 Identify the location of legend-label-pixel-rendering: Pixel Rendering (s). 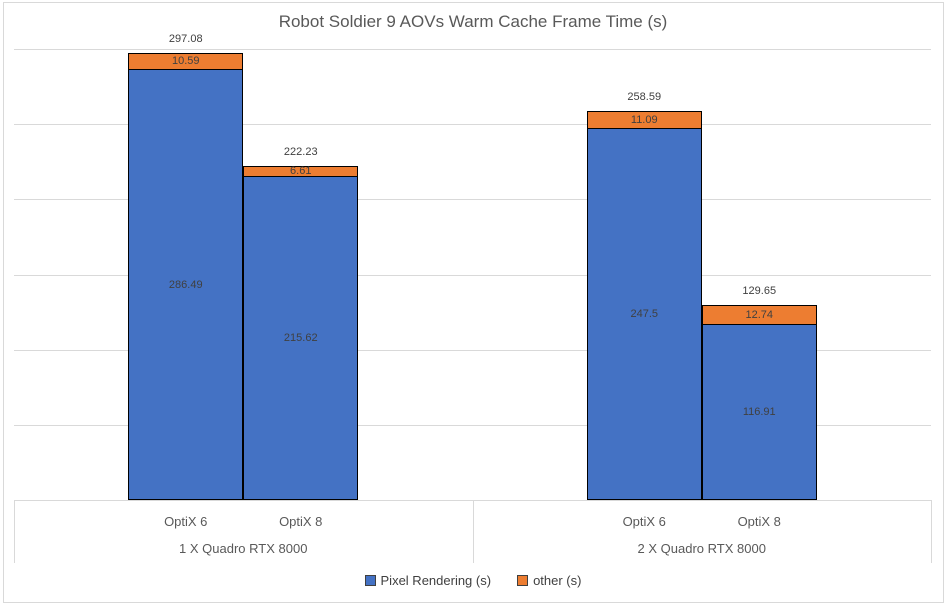
(436, 580).